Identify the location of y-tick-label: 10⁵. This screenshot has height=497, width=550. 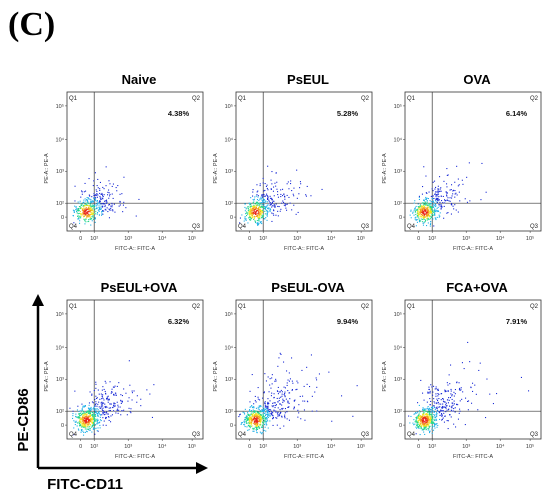
(229, 106).